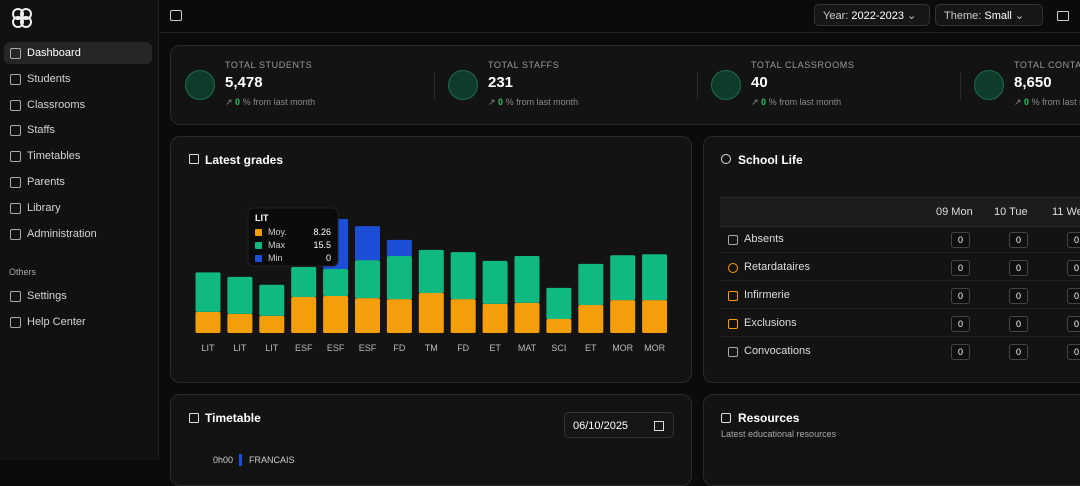 The width and height of the screenshot is (1080, 486). I want to click on row-label: Convocations, so click(777, 351).